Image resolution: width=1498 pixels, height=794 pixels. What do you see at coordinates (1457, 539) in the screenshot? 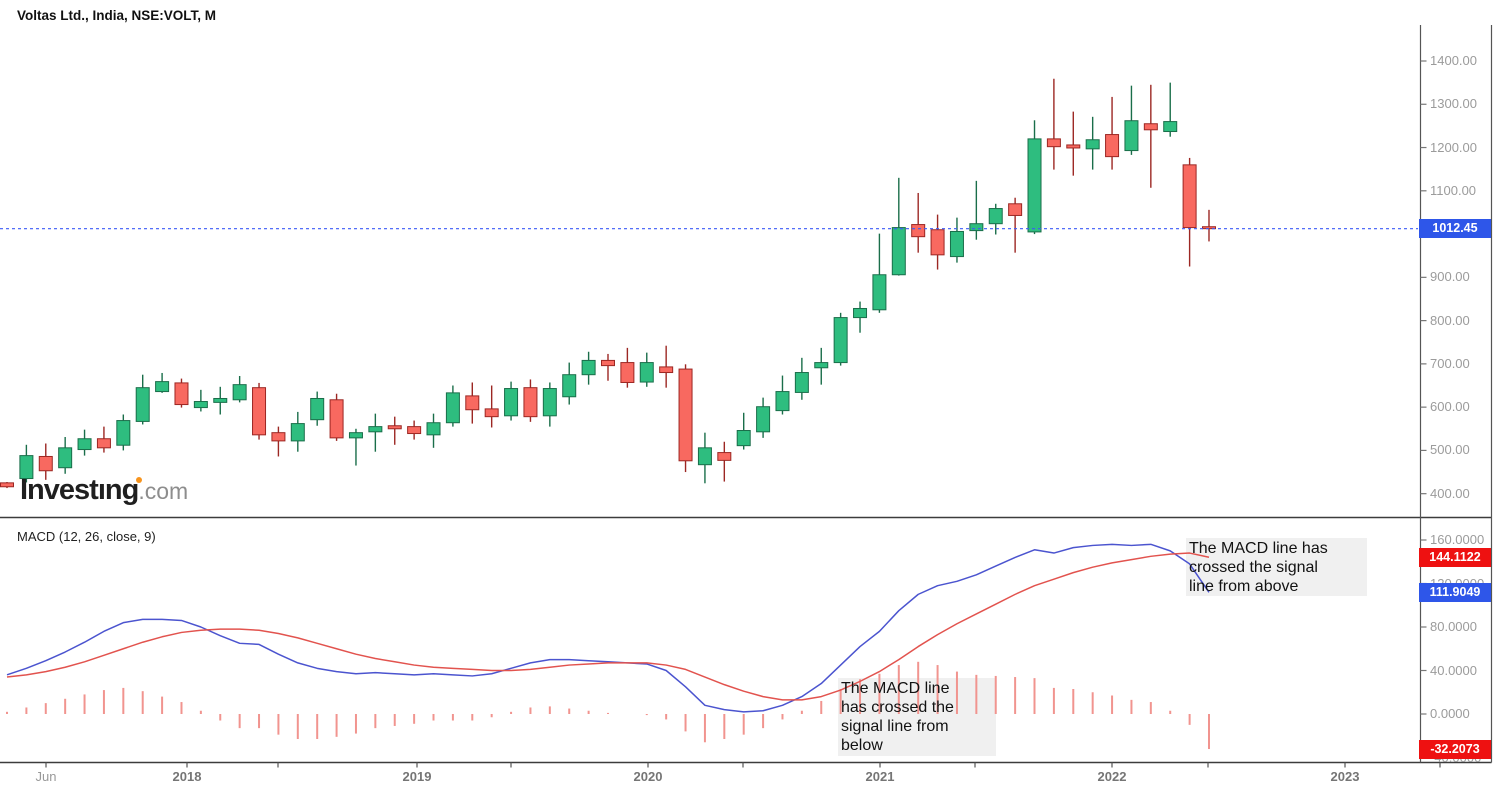
I see `macd-axis-label: 160.0000` at bounding box center [1457, 539].